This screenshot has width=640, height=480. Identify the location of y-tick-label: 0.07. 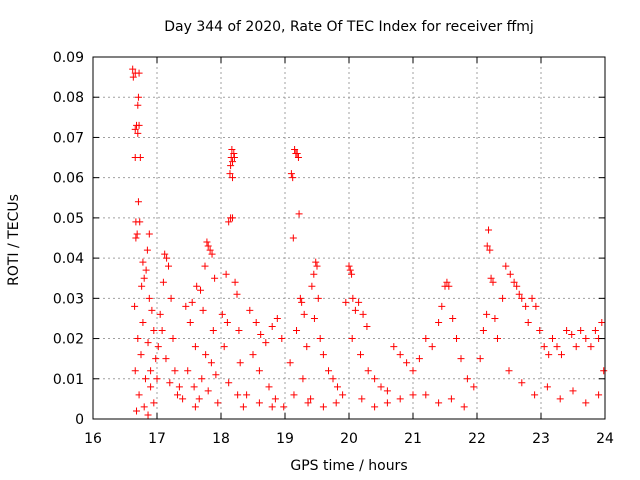
(68, 138).